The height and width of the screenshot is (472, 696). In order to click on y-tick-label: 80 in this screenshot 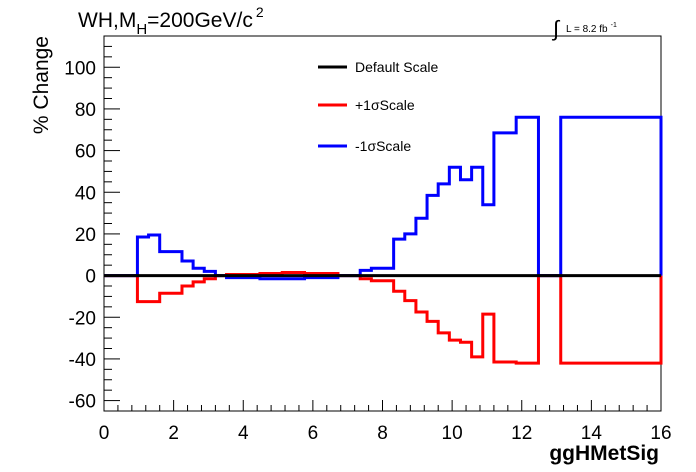, I will do `click(85, 110)`.